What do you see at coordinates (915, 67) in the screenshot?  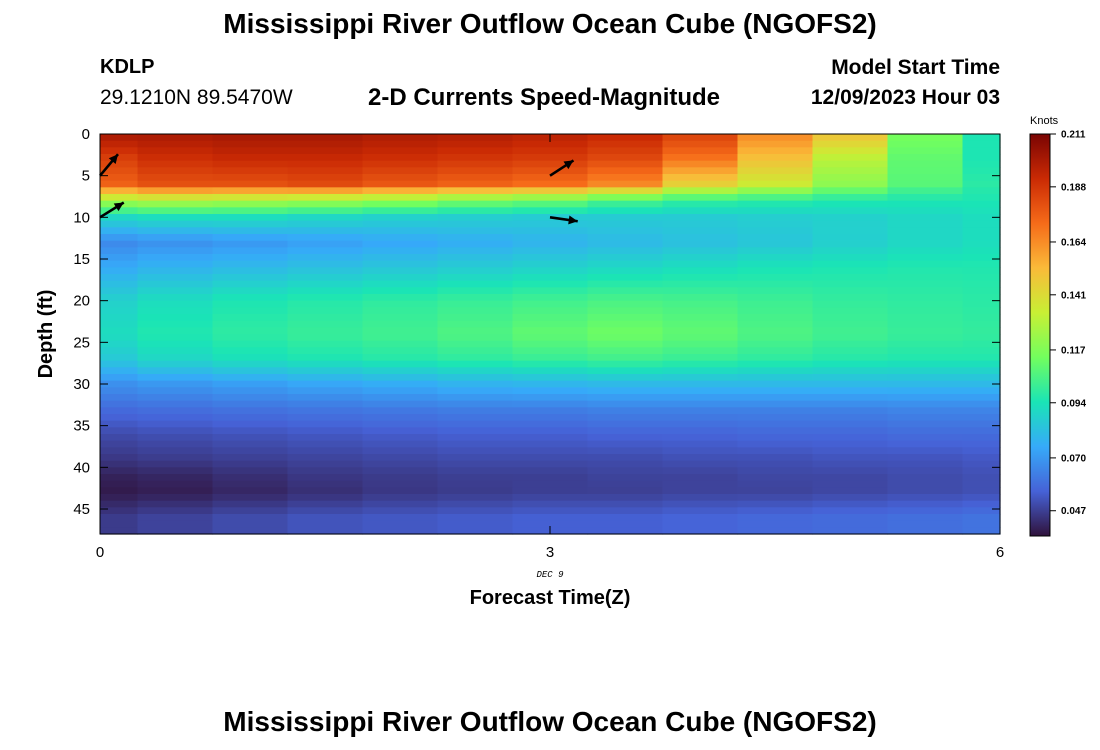 I see `model-start-label: Model Start Time` at bounding box center [915, 67].